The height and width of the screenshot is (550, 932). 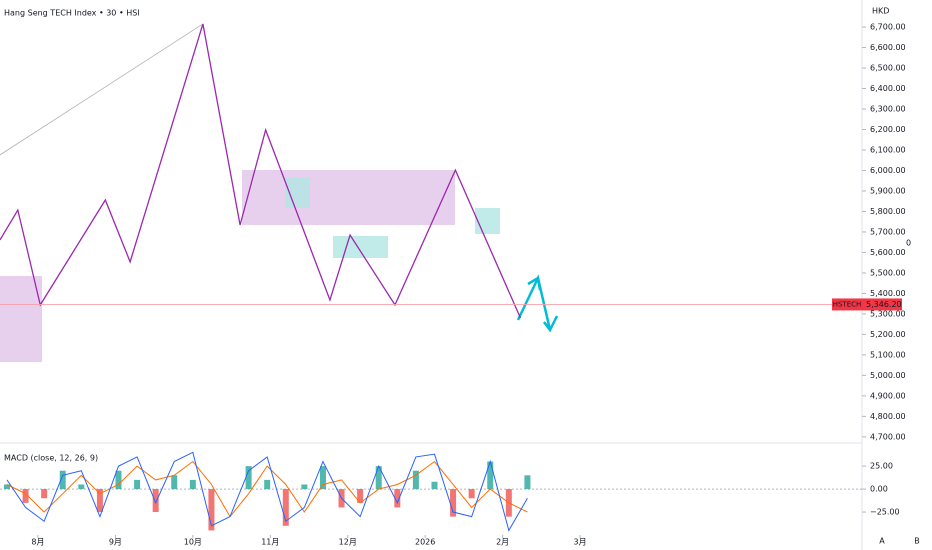 I want to click on y-tick-label: 5,700.00, so click(x=888, y=231).